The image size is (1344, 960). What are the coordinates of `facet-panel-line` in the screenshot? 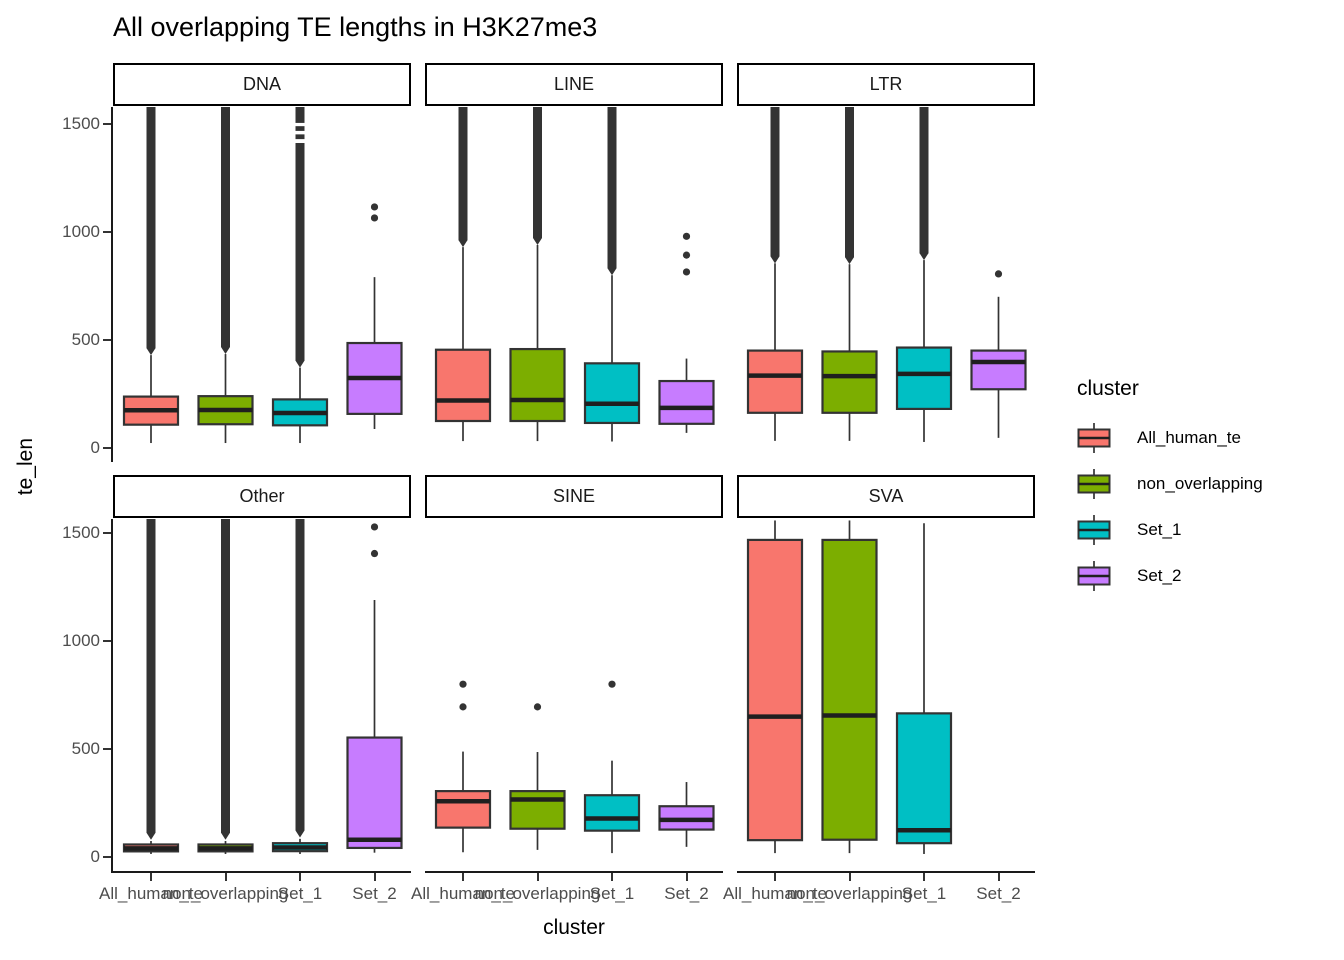 It's located at (574, 284).